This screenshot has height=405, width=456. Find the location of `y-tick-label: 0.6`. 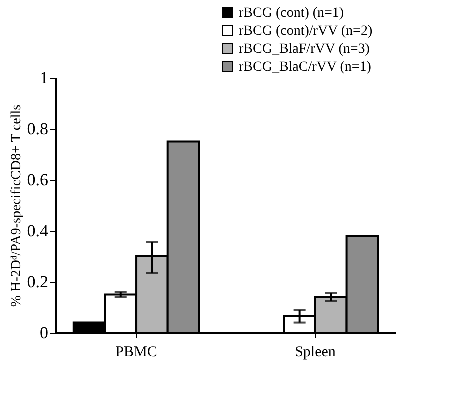

y-tick-label: 0.6 is located at coordinates (37, 180).